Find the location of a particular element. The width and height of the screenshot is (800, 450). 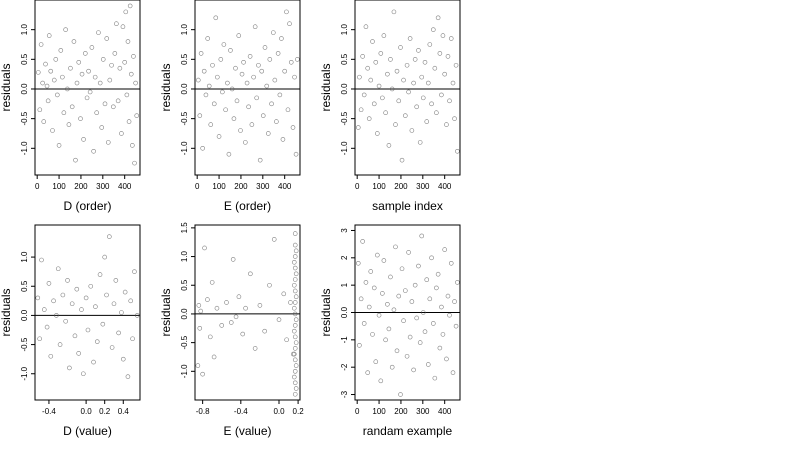

x-tick-label: 0.4 is located at coordinates (124, 411).